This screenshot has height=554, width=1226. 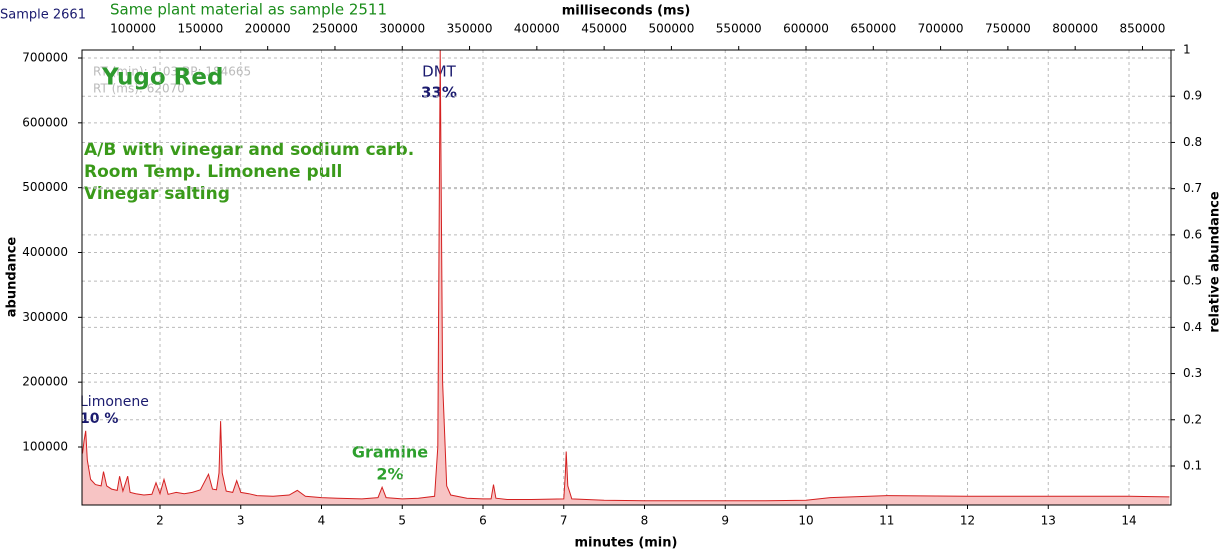 I want to click on x-tick-label: 4, so click(x=322, y=521).